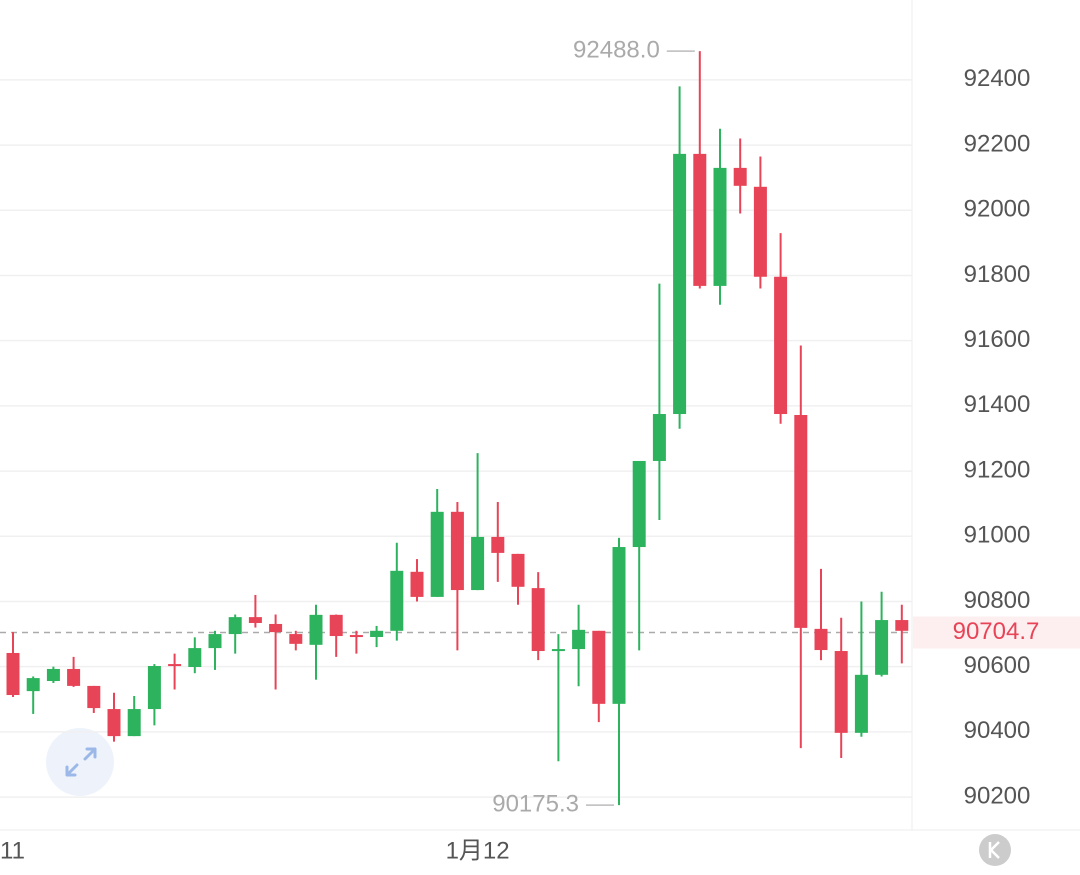 The width and height of the screenshot is (1080, 875). What do you see at coordinates (535, 803) in the screenshot?
I see `low-annotation: 90175.3` at bounding box center [535, 803].